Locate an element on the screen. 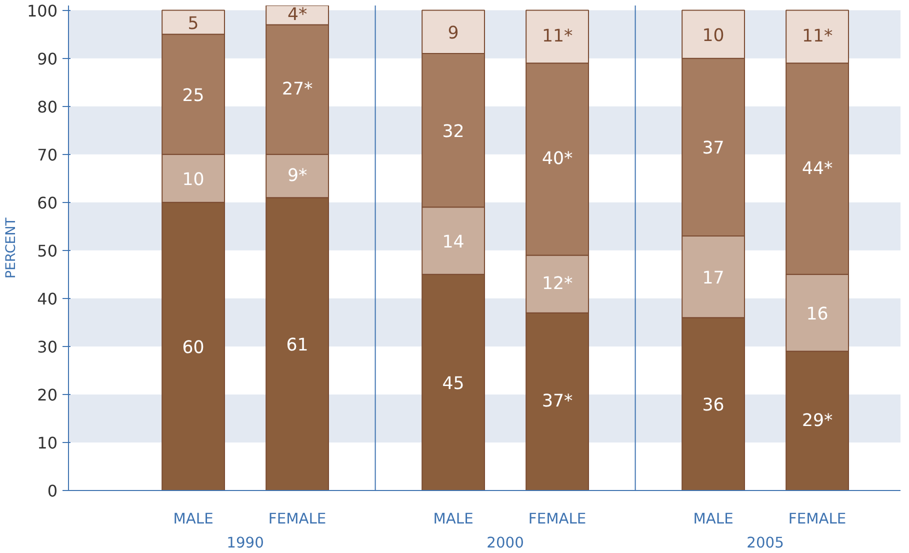  text: 2000 is located at coordinates (505, 543).